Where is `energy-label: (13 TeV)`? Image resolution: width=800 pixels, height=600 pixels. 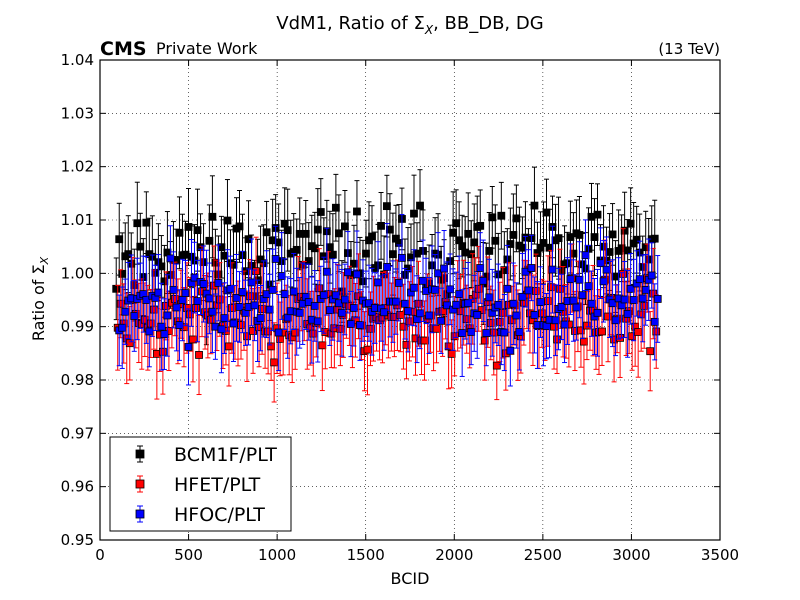
energy-label: (13 TeV) is located at coordinates (689, 49).